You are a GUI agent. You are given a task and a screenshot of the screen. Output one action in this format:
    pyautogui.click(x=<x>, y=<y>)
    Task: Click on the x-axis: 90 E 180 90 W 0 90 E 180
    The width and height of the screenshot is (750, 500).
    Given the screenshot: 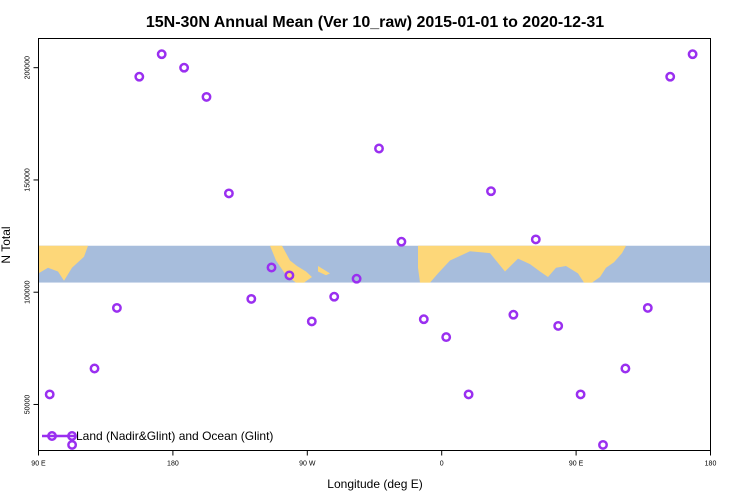 What is the action you would take?
    pyautogui.click(x=374, y=459)
    